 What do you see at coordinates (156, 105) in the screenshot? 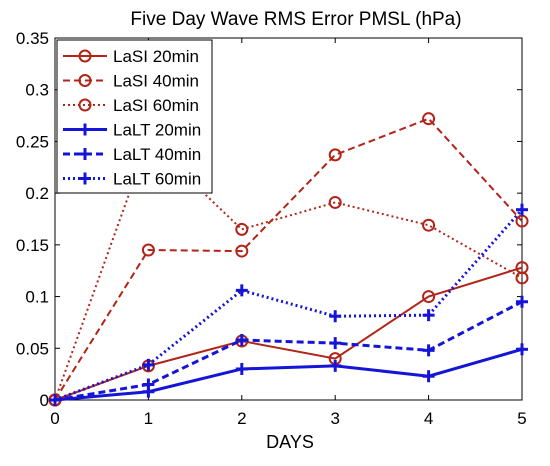
I see `legend-label: LaSI 60min` at bounding box center [156, 105].